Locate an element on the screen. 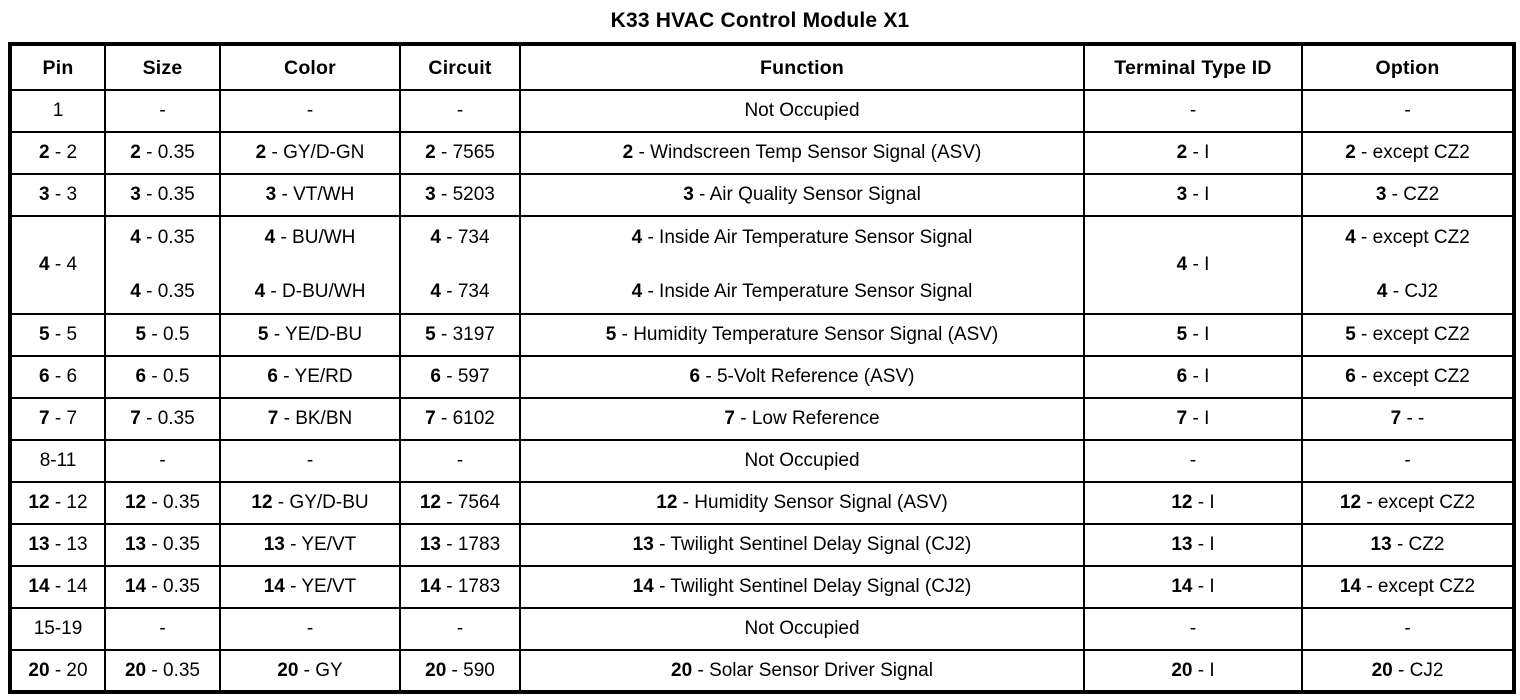  page-title: K33 HVAC Control Module X1 is located at coordinates (760, 20).